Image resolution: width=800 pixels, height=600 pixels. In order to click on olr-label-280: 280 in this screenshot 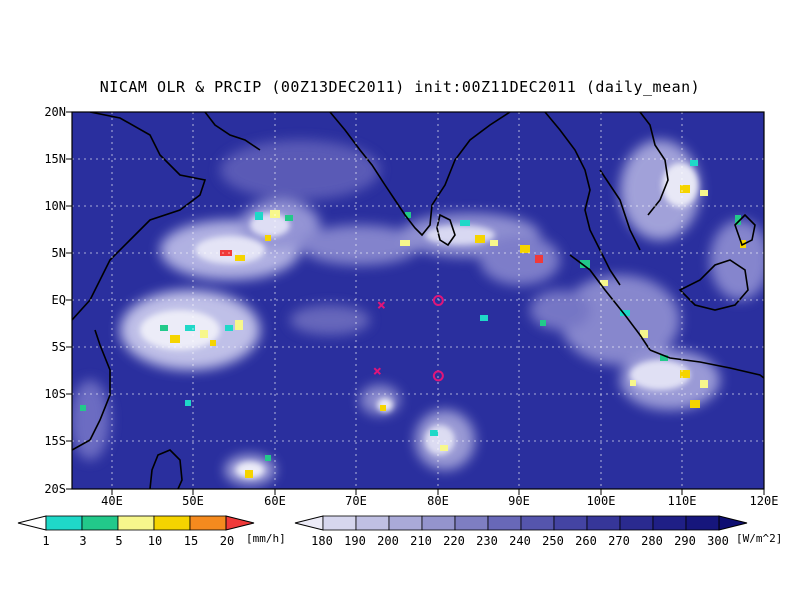, I will do `click(652, 541)`.